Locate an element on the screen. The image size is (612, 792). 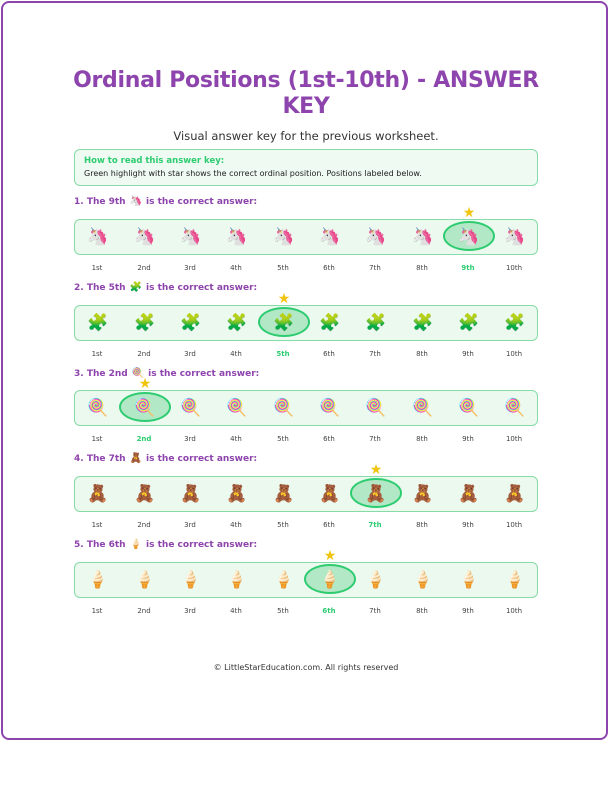
answer-row: ★ 🧸 🧸 🧸 🧸 🧸 🧸 🧸 🧸 🧸 🧸 is located at coordinates (306, 487).